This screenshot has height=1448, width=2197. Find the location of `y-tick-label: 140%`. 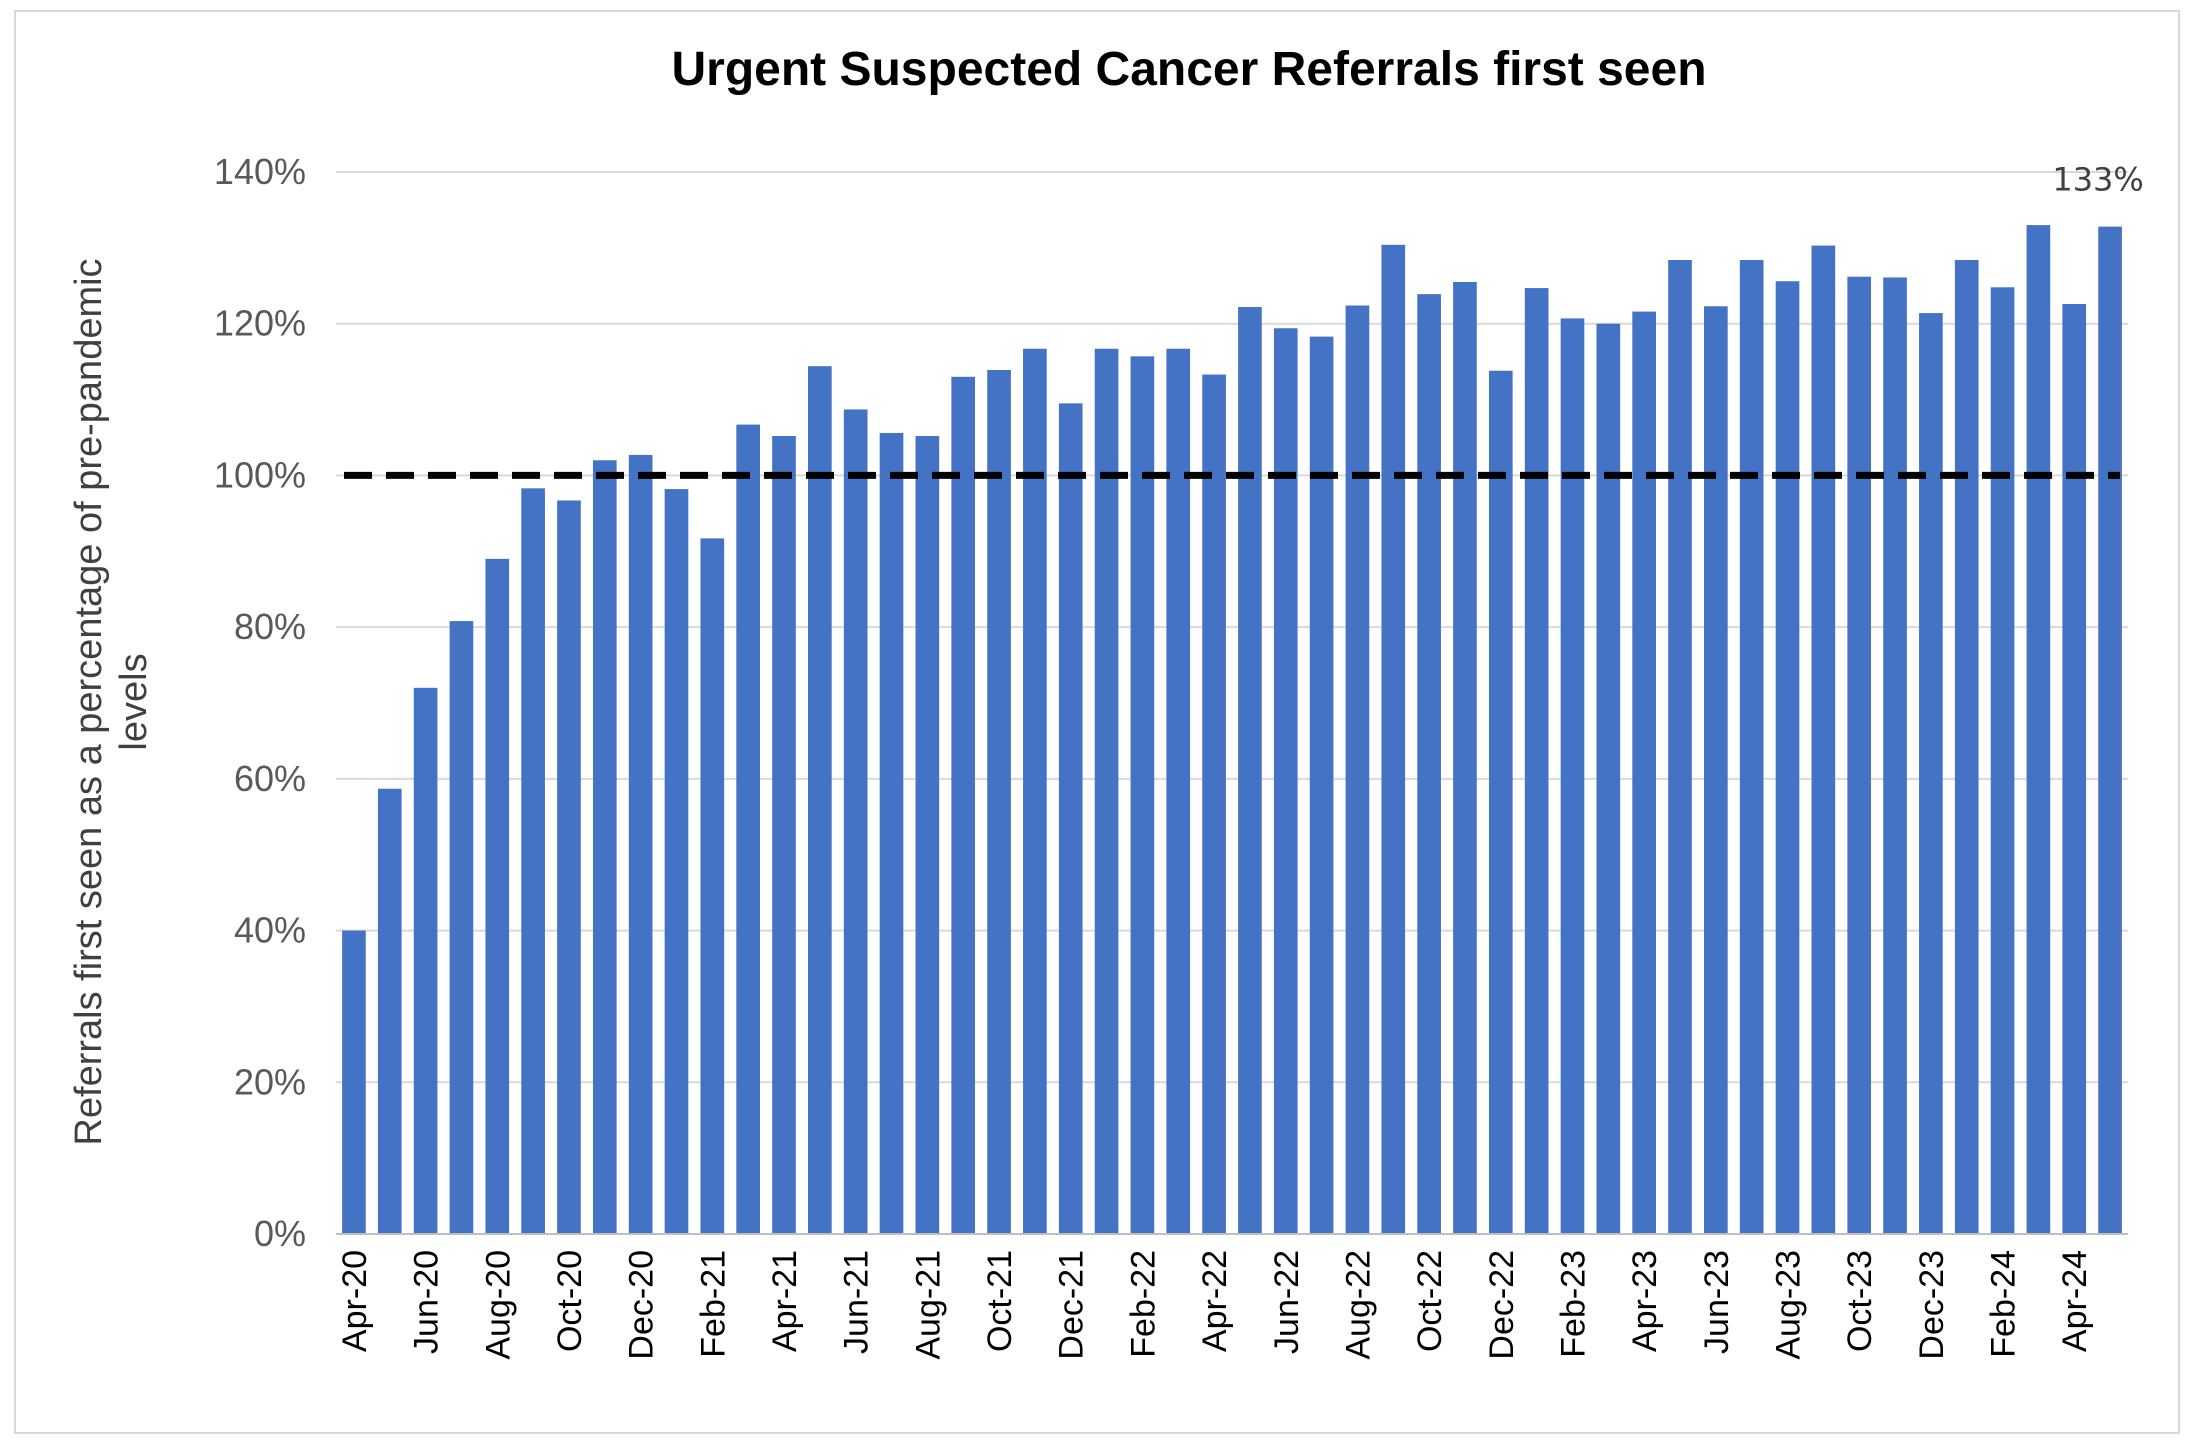

y-tick-label: 140% is located at coordinates (260, 171).